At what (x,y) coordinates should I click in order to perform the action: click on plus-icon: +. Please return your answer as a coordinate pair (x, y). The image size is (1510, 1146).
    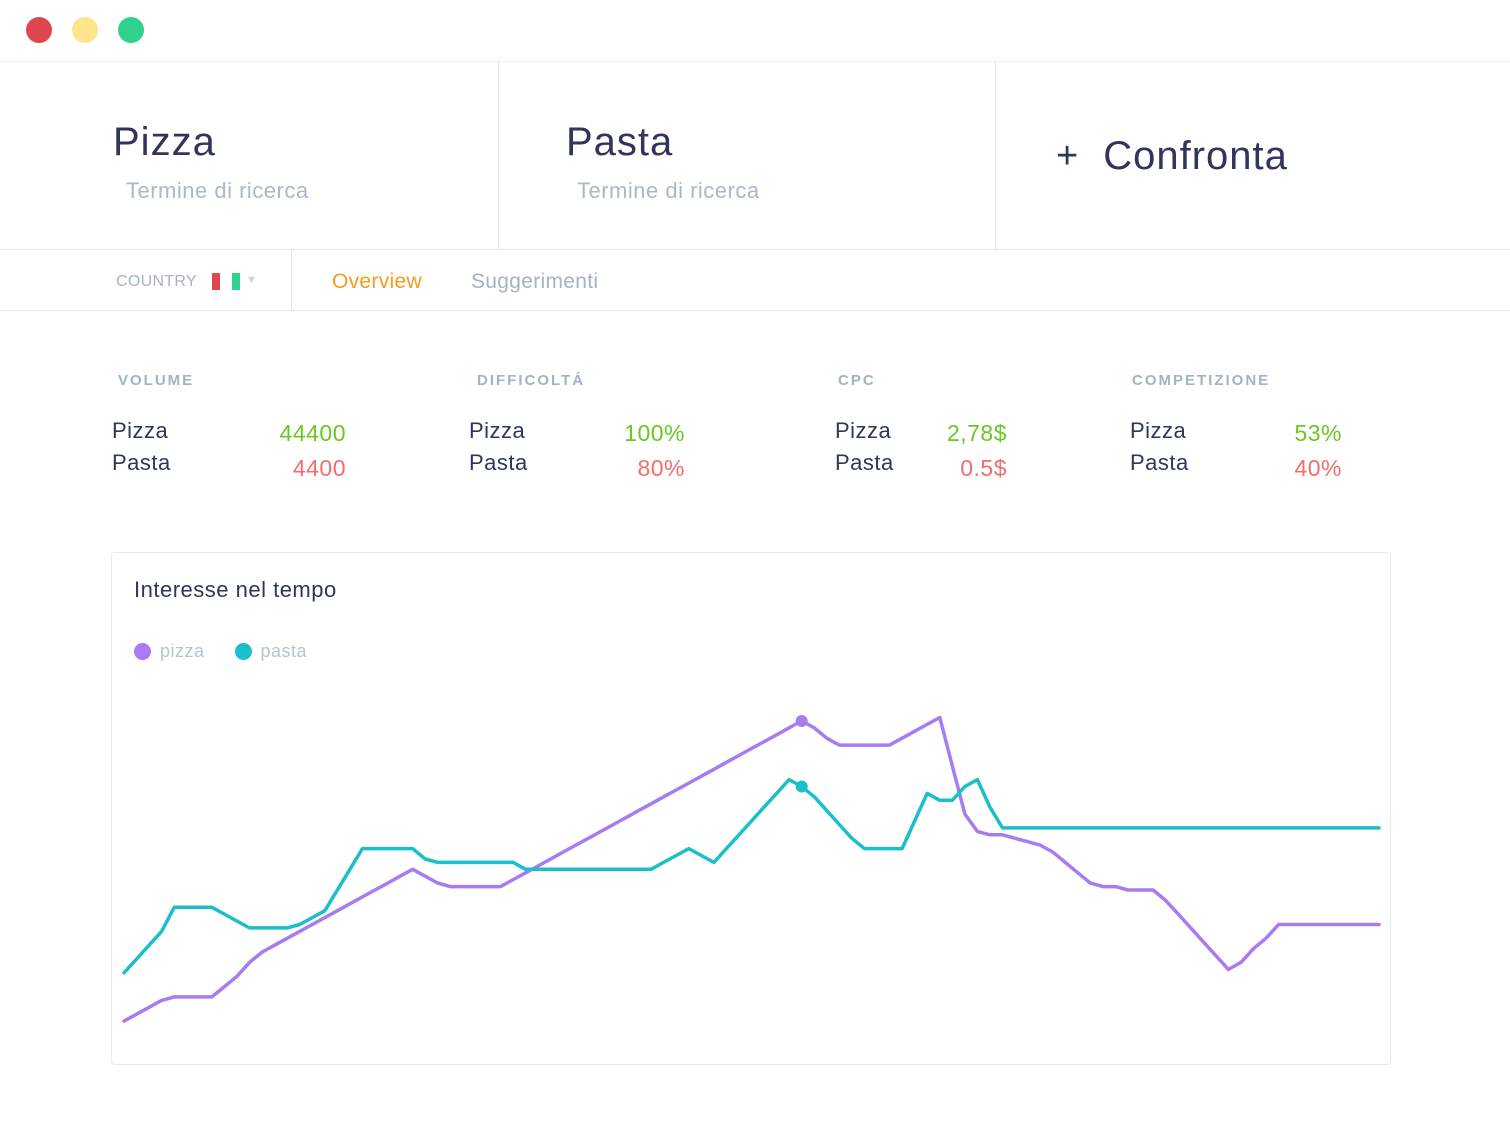
    Looking at the image, I should click on (1068, 156).